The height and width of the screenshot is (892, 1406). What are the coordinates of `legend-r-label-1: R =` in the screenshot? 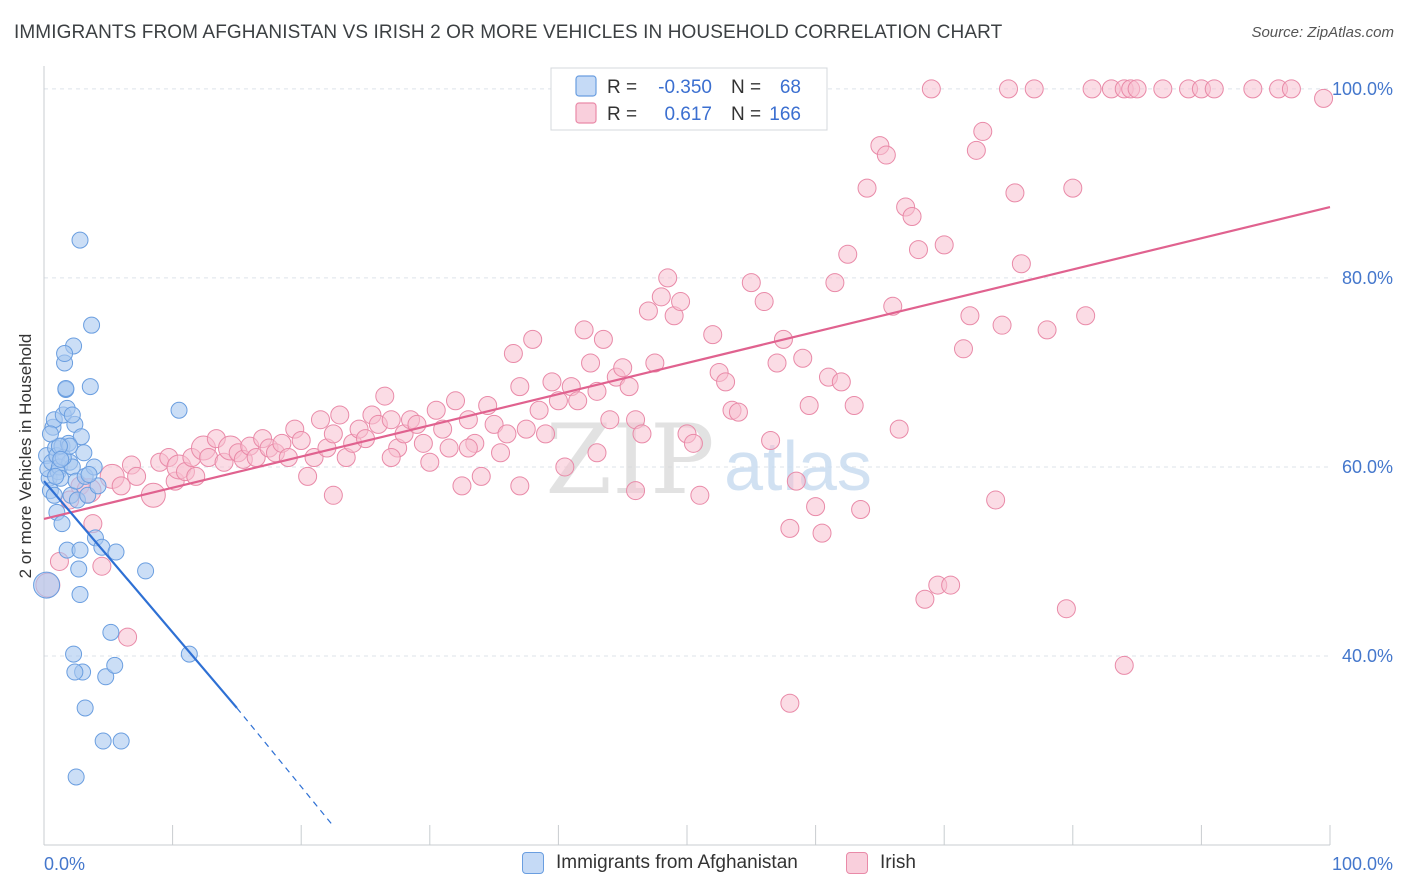 It's located at (622, 87).